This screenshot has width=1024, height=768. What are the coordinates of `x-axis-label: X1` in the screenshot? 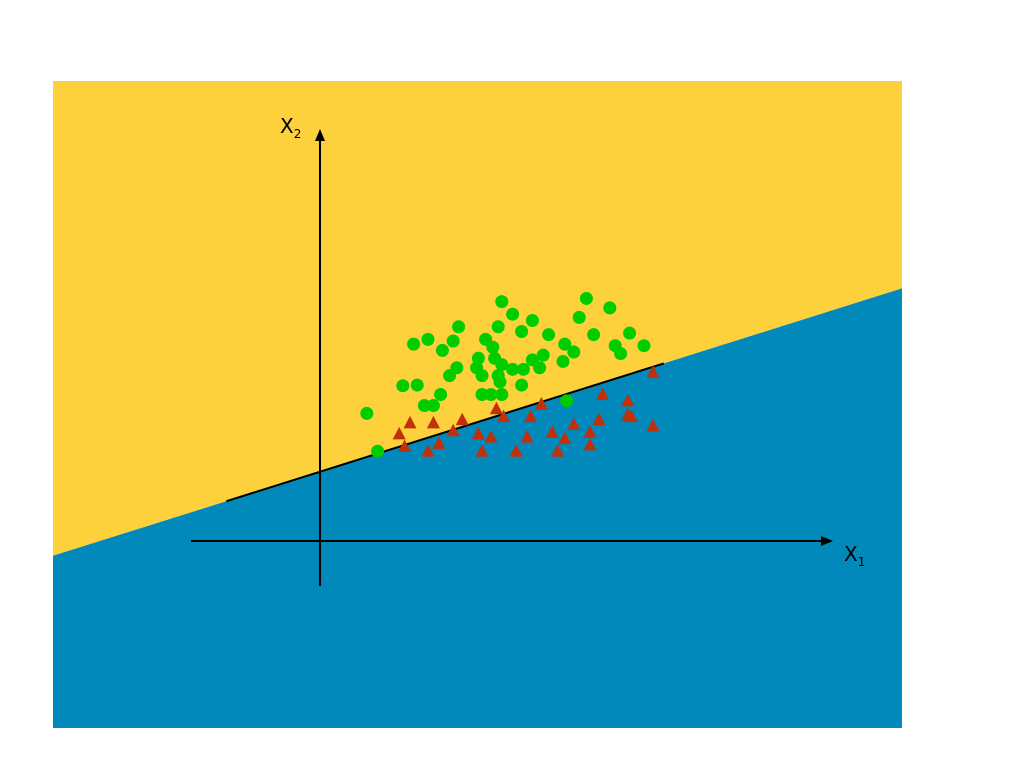 It's located at (854, 555).